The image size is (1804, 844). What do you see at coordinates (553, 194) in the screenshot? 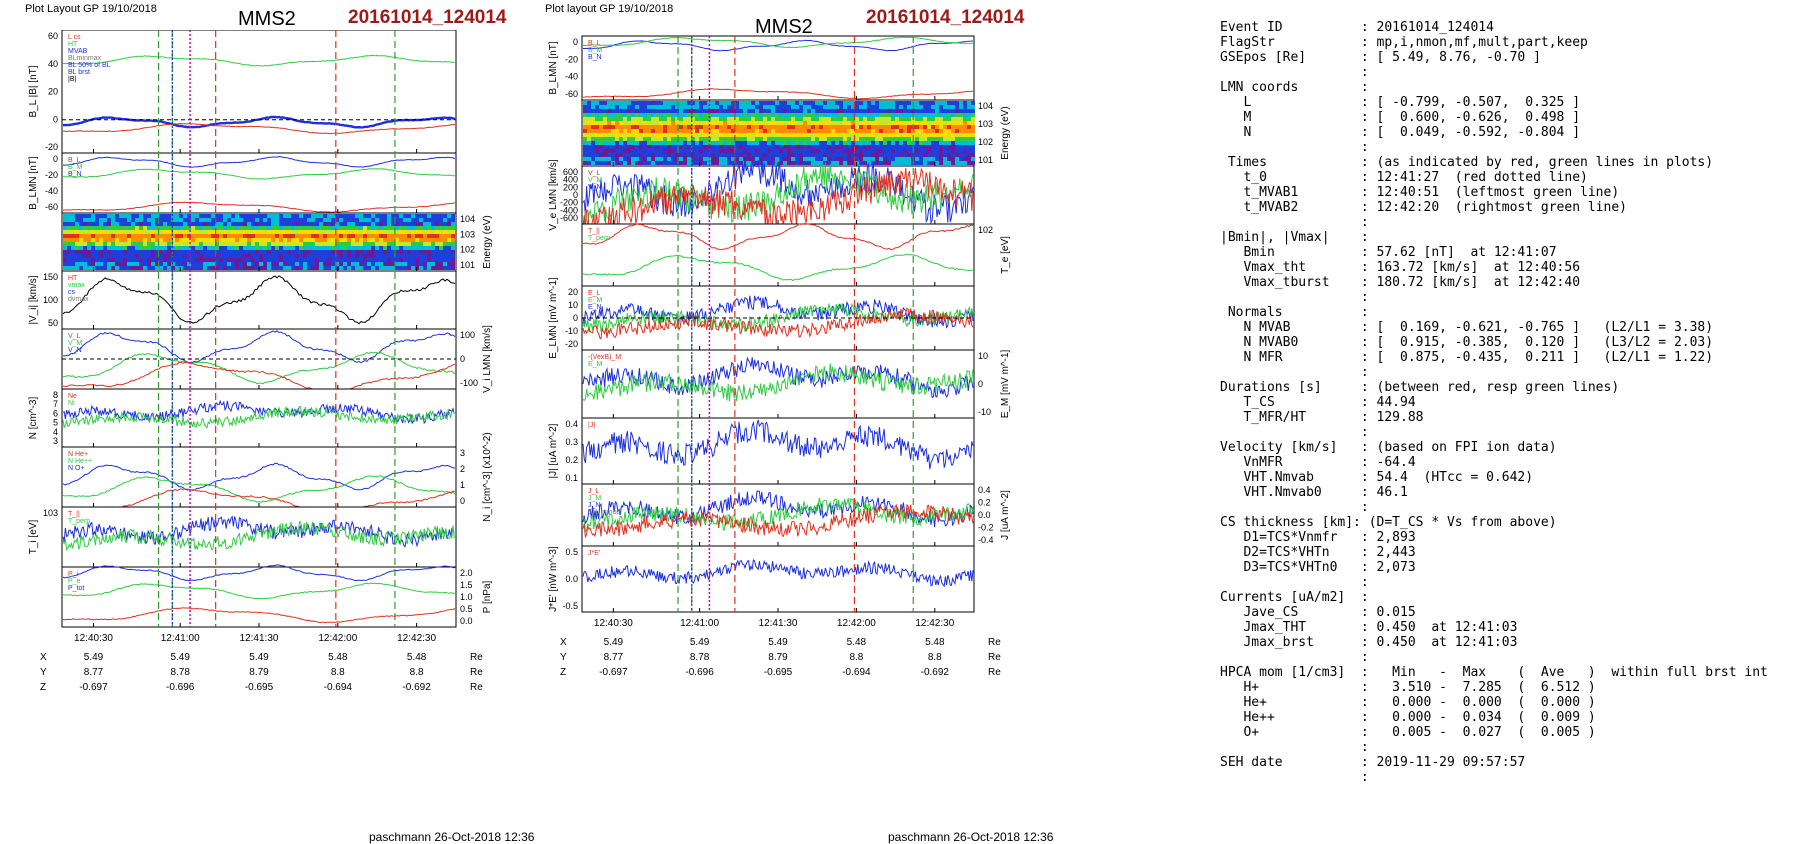
I see `y-axis-label: V_e LMN [km/s]` at bounding box center [553, 194].